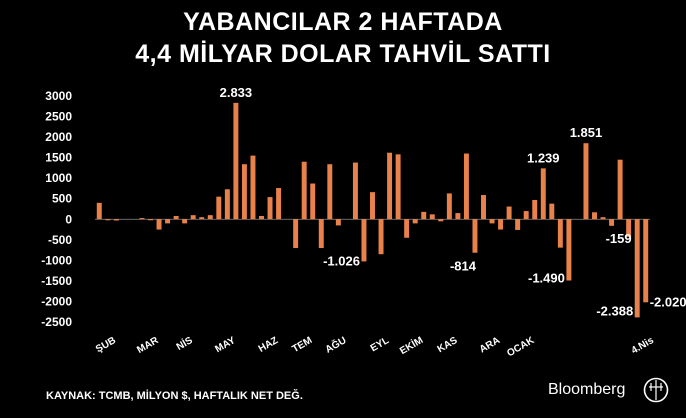 The width and height of the screenshot is (686, 418). Describe the element at coordinates (56, 322) in the screenshot. I see `y-tick-label: -2500` at that location.